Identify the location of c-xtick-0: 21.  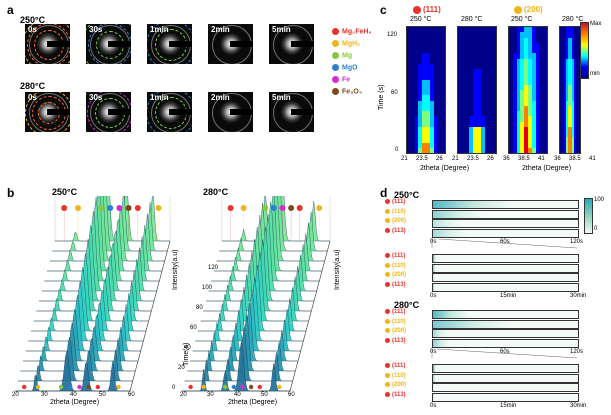
(404, 159).